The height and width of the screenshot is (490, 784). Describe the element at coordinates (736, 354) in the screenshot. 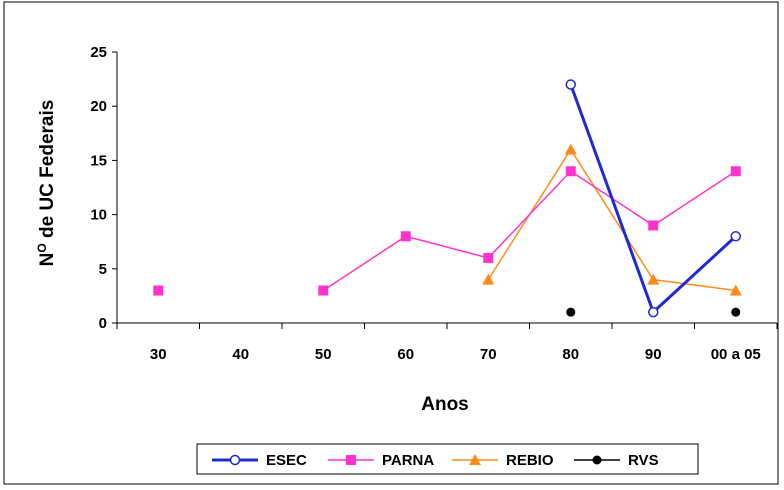

I see `x-tick-label: 00 a 05` at that location.